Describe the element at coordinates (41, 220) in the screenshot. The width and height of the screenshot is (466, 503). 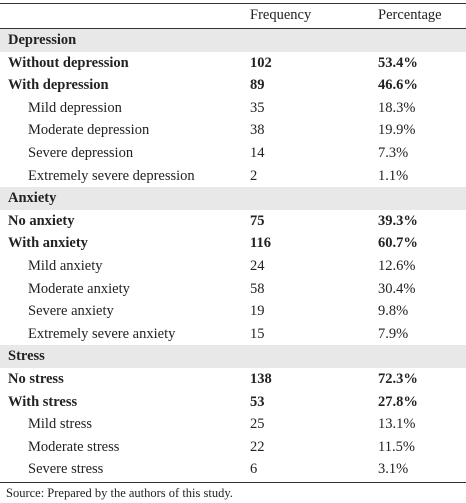
I see `row-label: No anxiety` at that location.